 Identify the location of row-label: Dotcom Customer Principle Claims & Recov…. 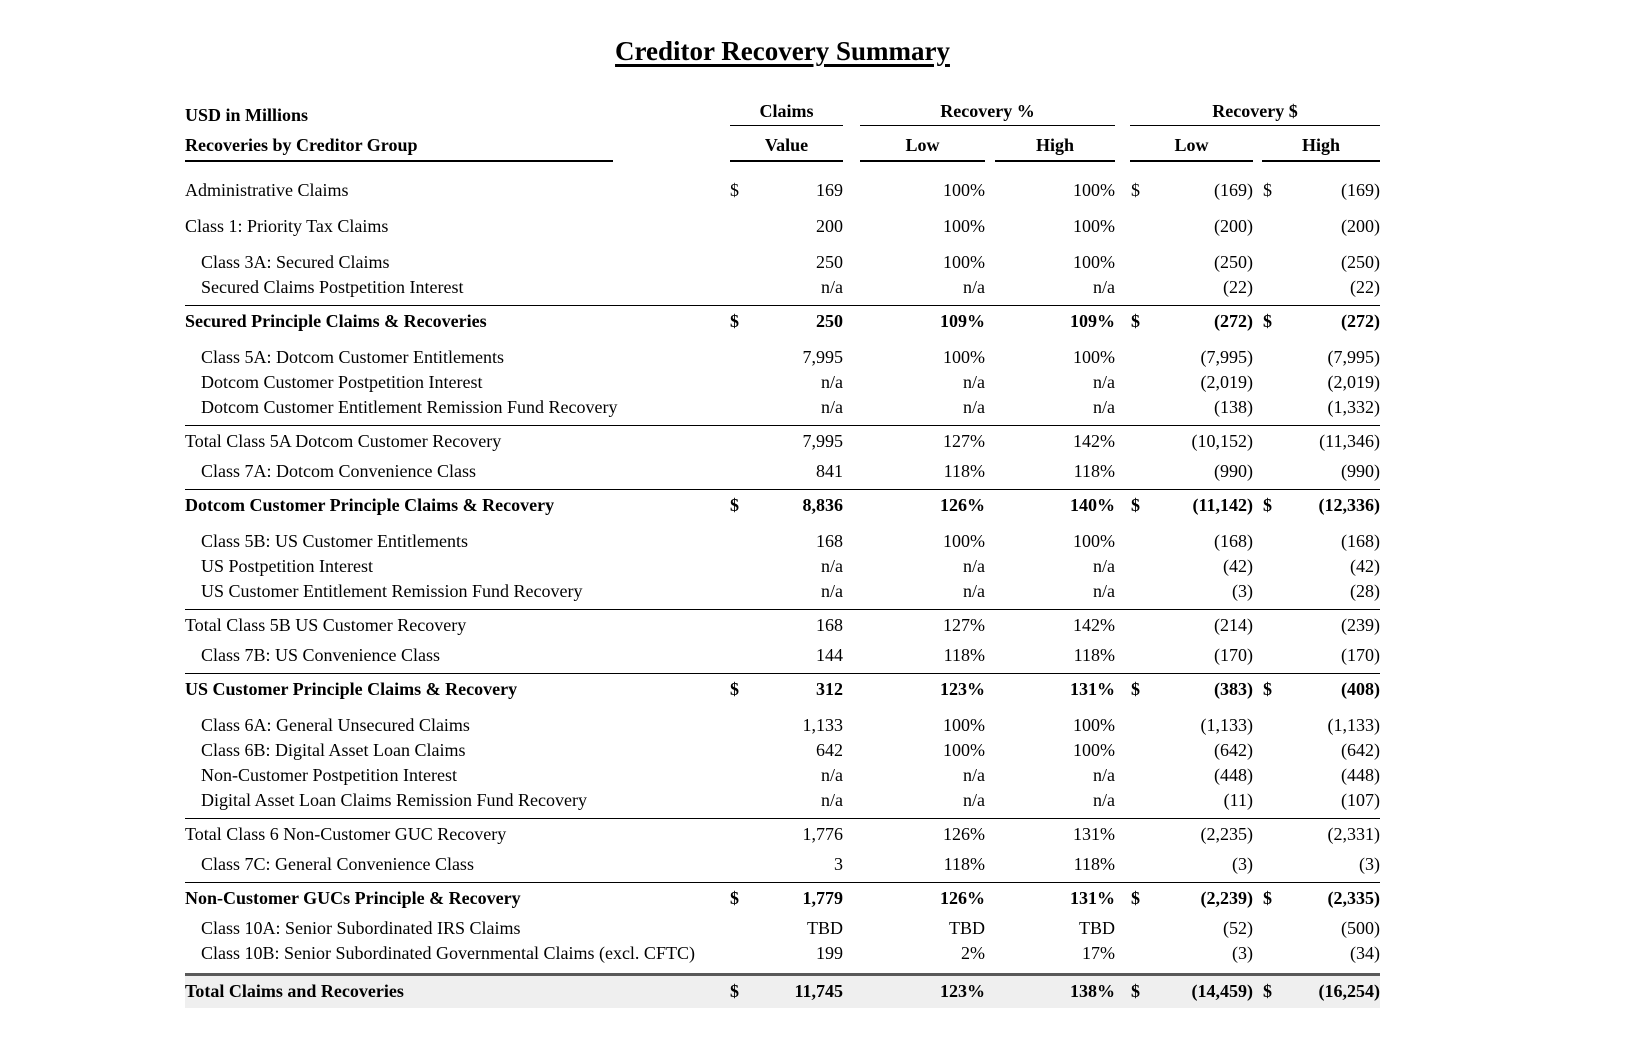
(370, 505).